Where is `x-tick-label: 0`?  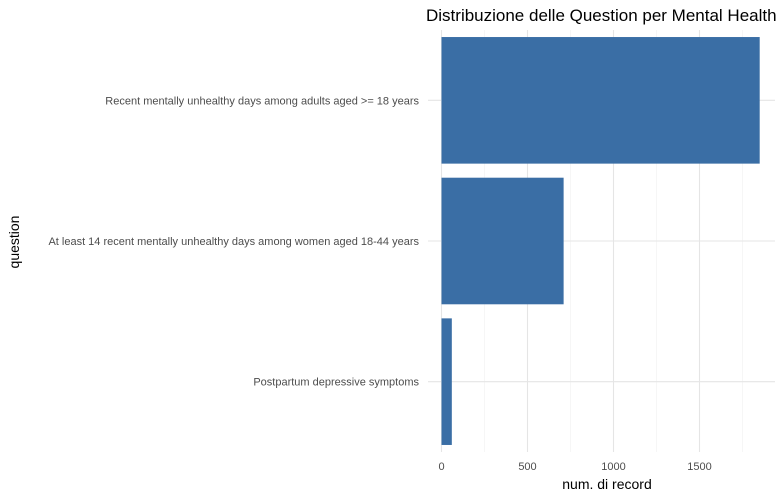
x-tick-label: 0 is located at coordinates (441, 467).